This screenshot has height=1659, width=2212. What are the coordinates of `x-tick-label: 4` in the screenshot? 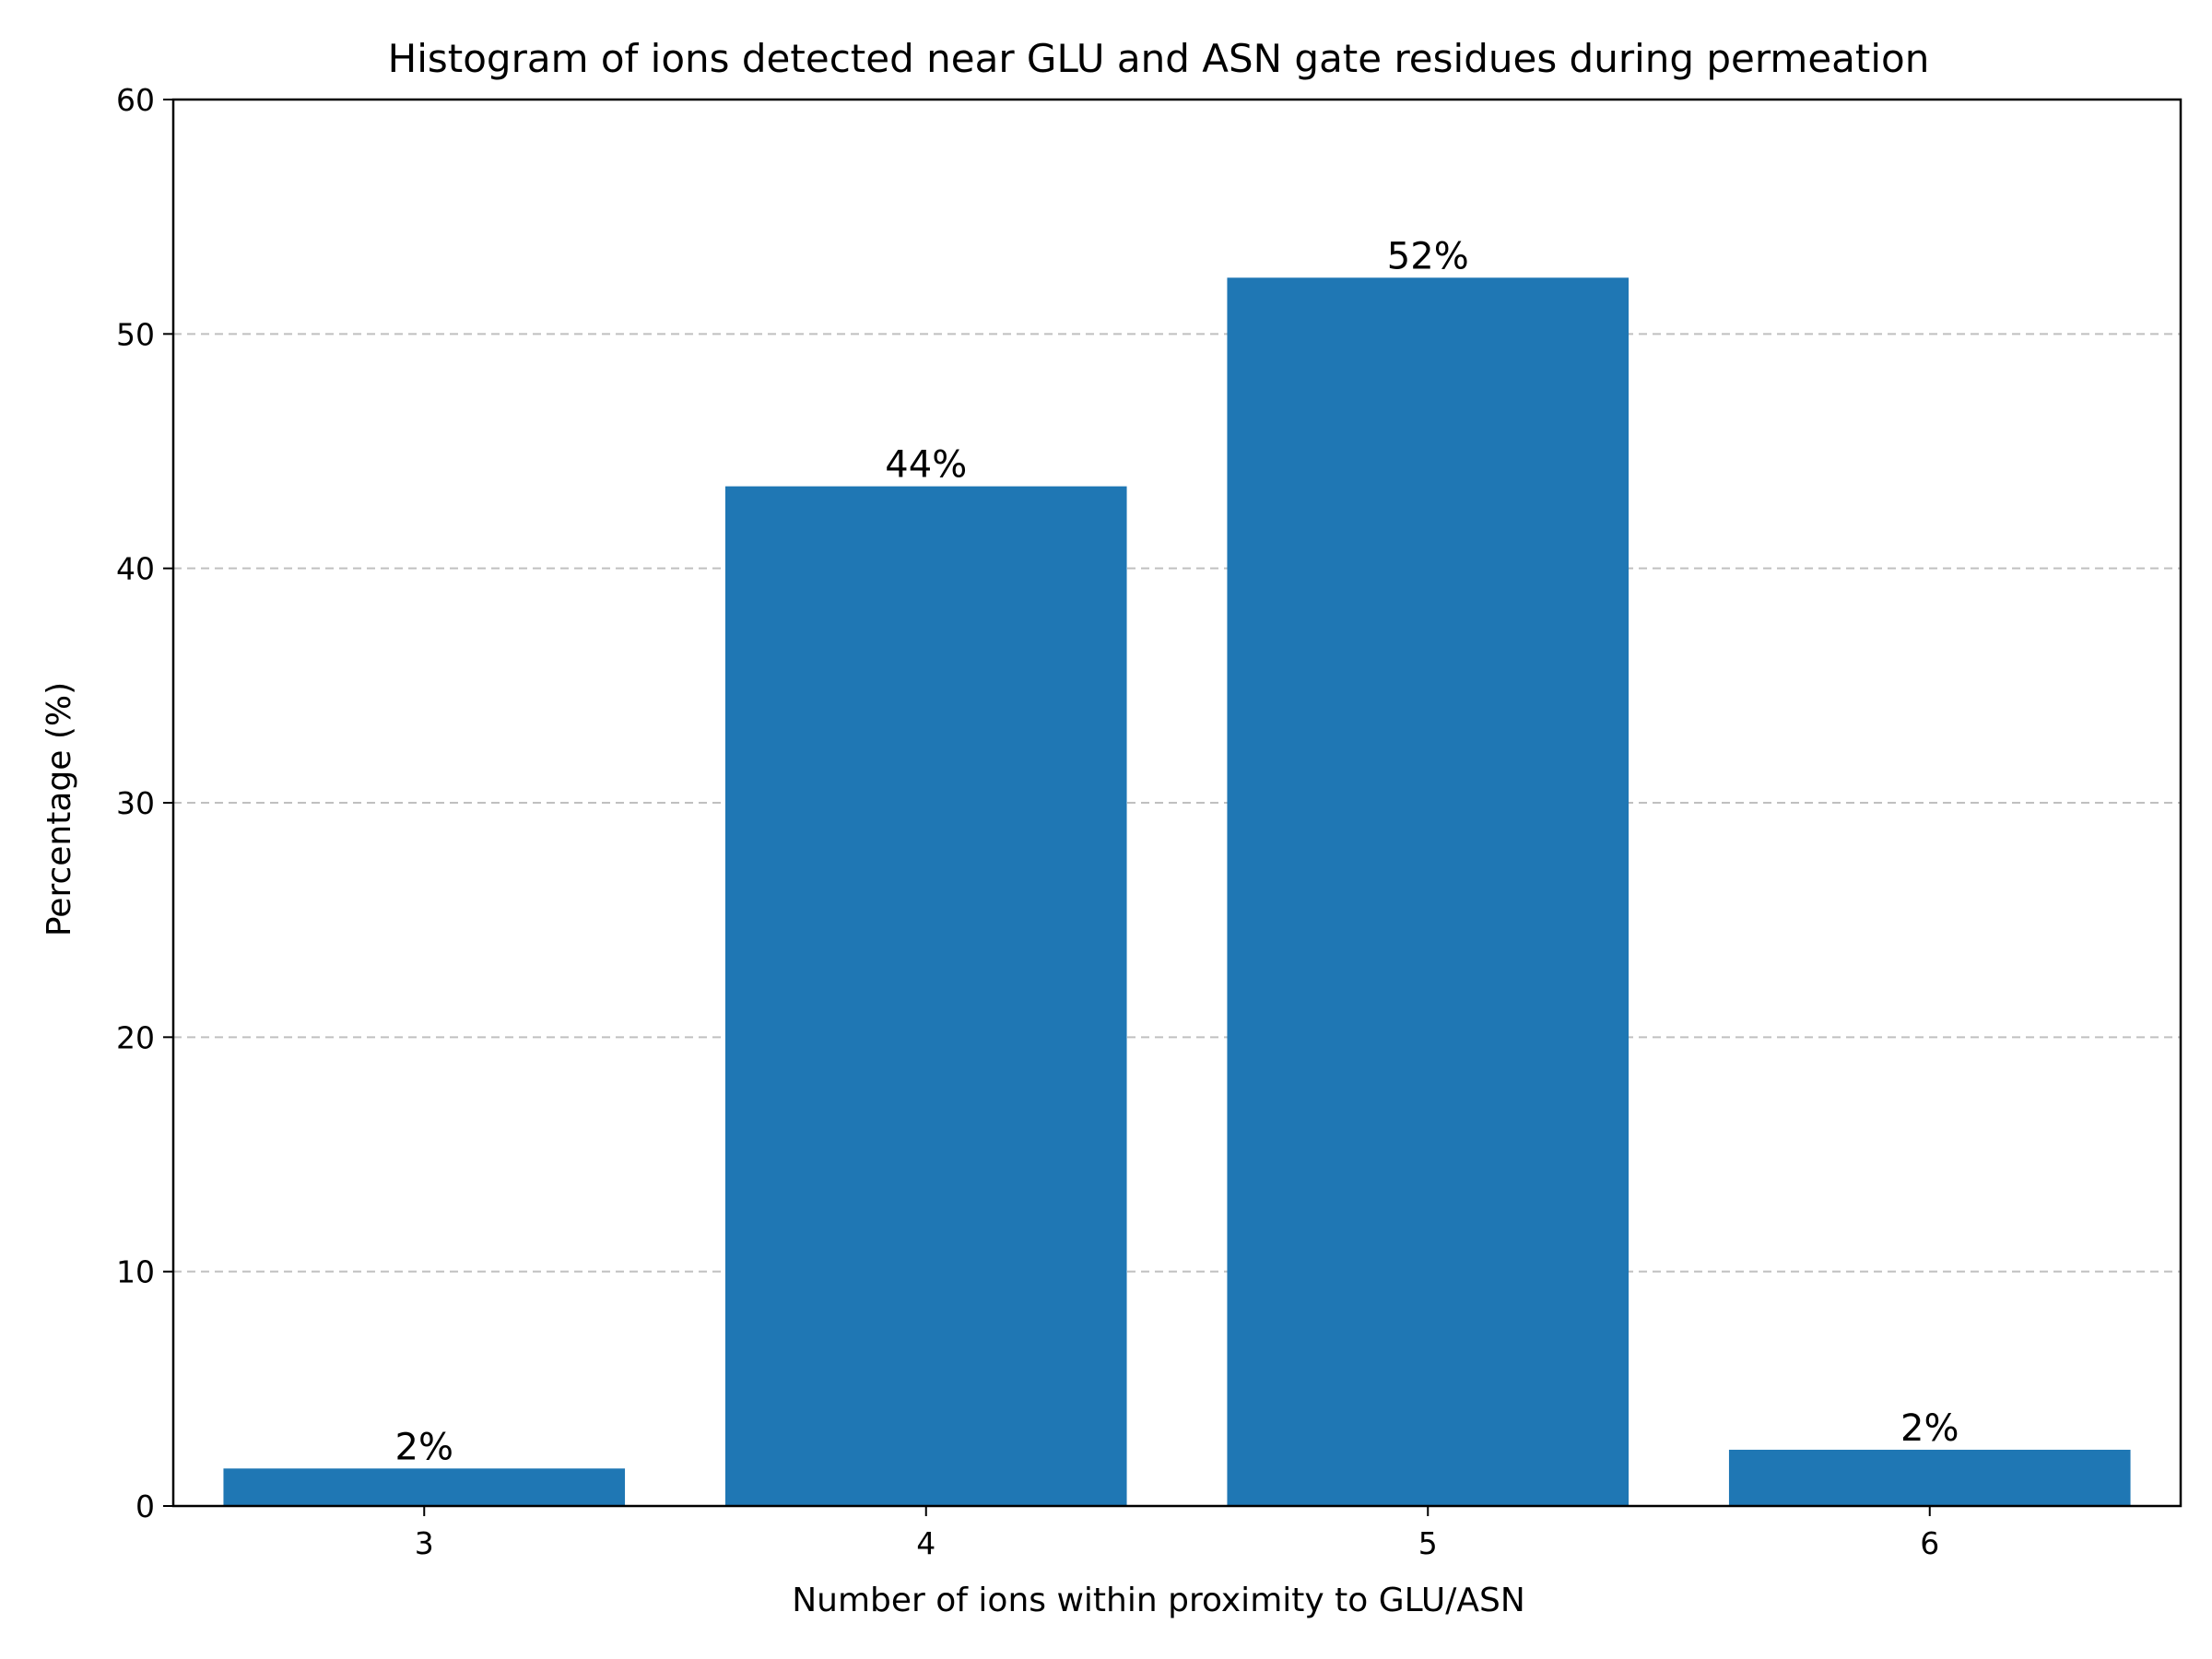 It's located at (925, 1543).